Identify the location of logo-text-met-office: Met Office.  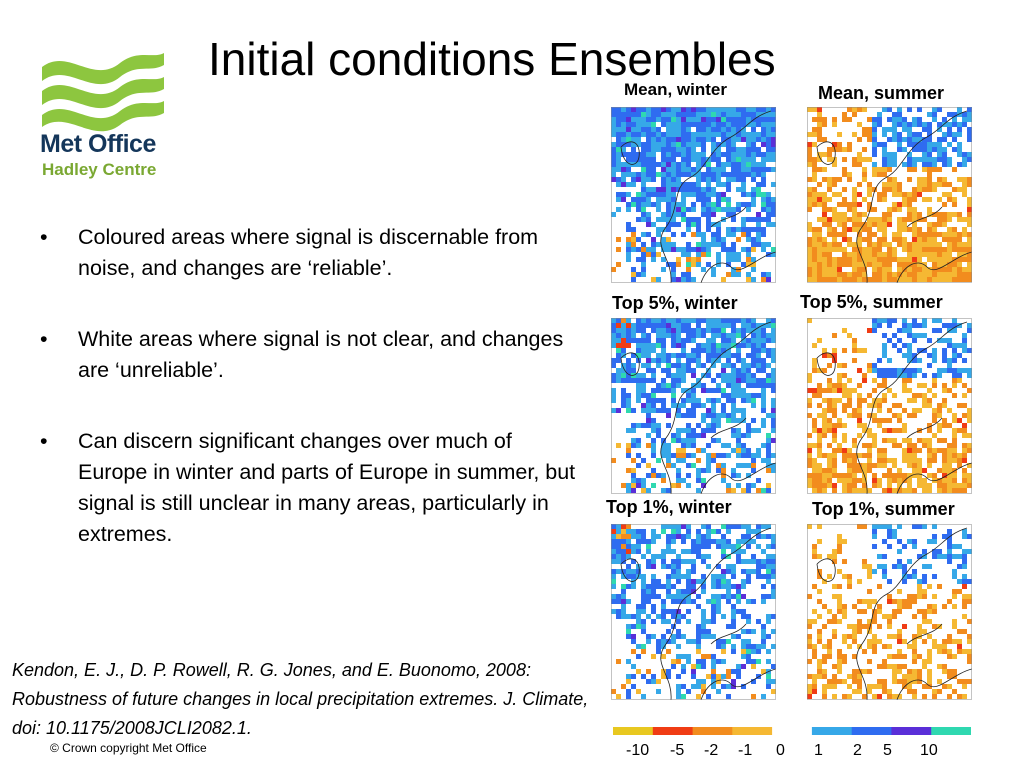
(98, 144).